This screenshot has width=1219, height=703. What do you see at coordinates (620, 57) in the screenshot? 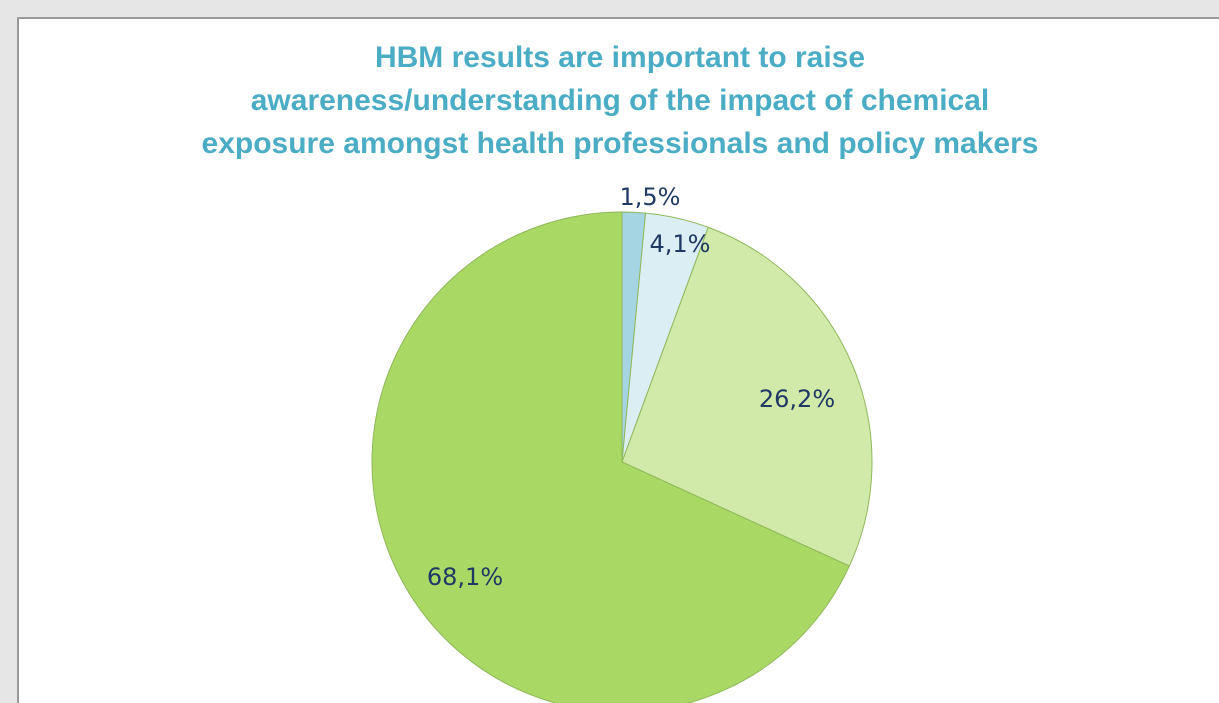
I see `chart-title: HBM results are important to raise` at bounding box center [620, 57].